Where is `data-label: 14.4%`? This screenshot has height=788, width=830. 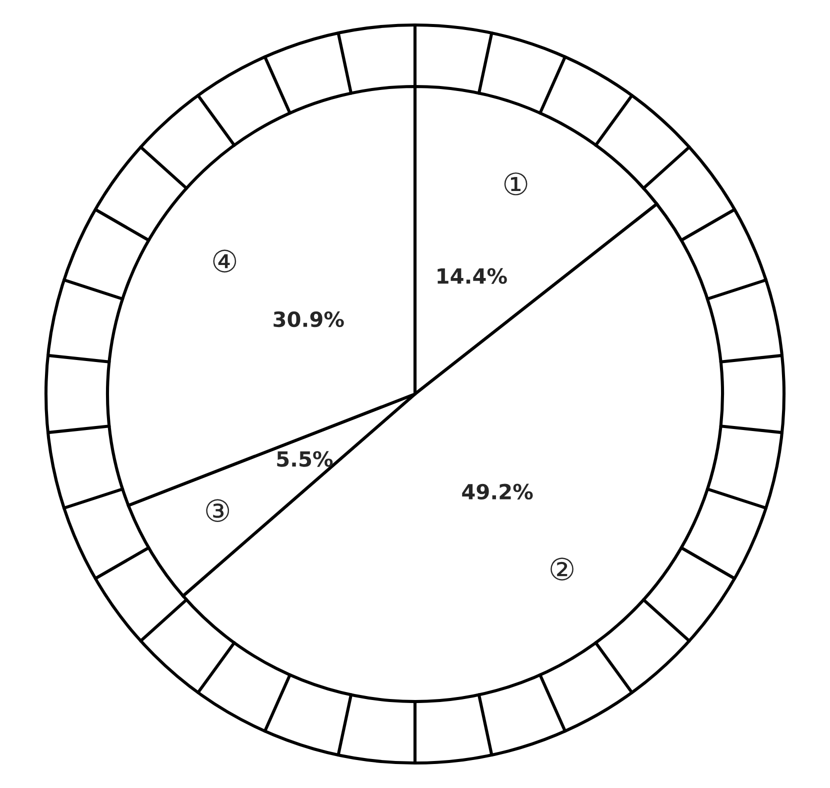 data-label: 14.4% is located at coordinates (472, 276).